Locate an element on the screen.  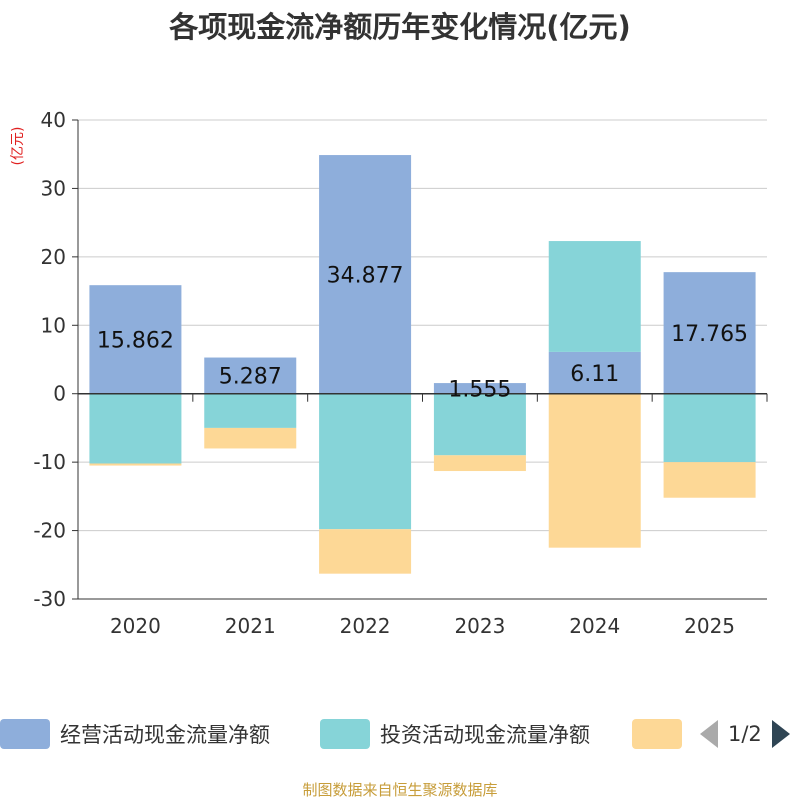
legend-swatch-operating is located at coordinates (25, 734).